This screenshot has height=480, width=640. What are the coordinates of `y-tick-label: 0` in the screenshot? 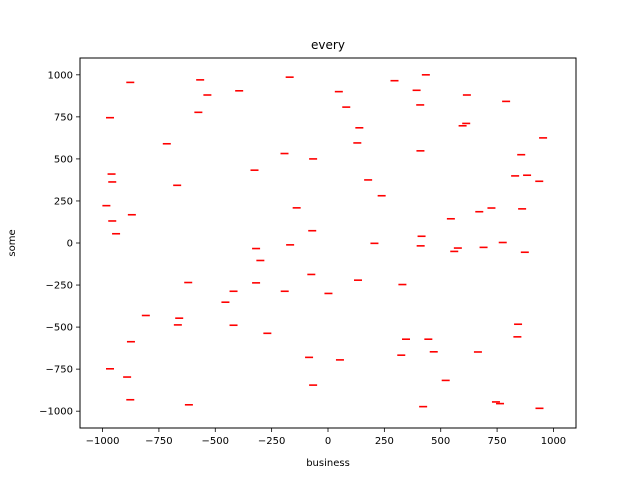 It's located at (70, 244).